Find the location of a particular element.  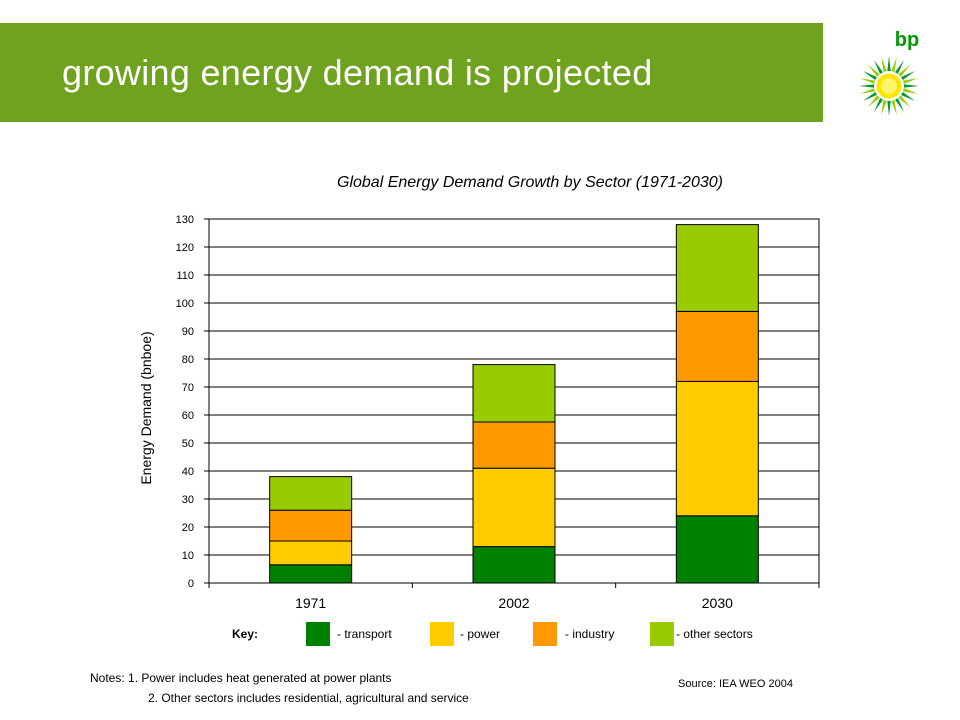

bar-2030-power is located at coordinates (717, 448).